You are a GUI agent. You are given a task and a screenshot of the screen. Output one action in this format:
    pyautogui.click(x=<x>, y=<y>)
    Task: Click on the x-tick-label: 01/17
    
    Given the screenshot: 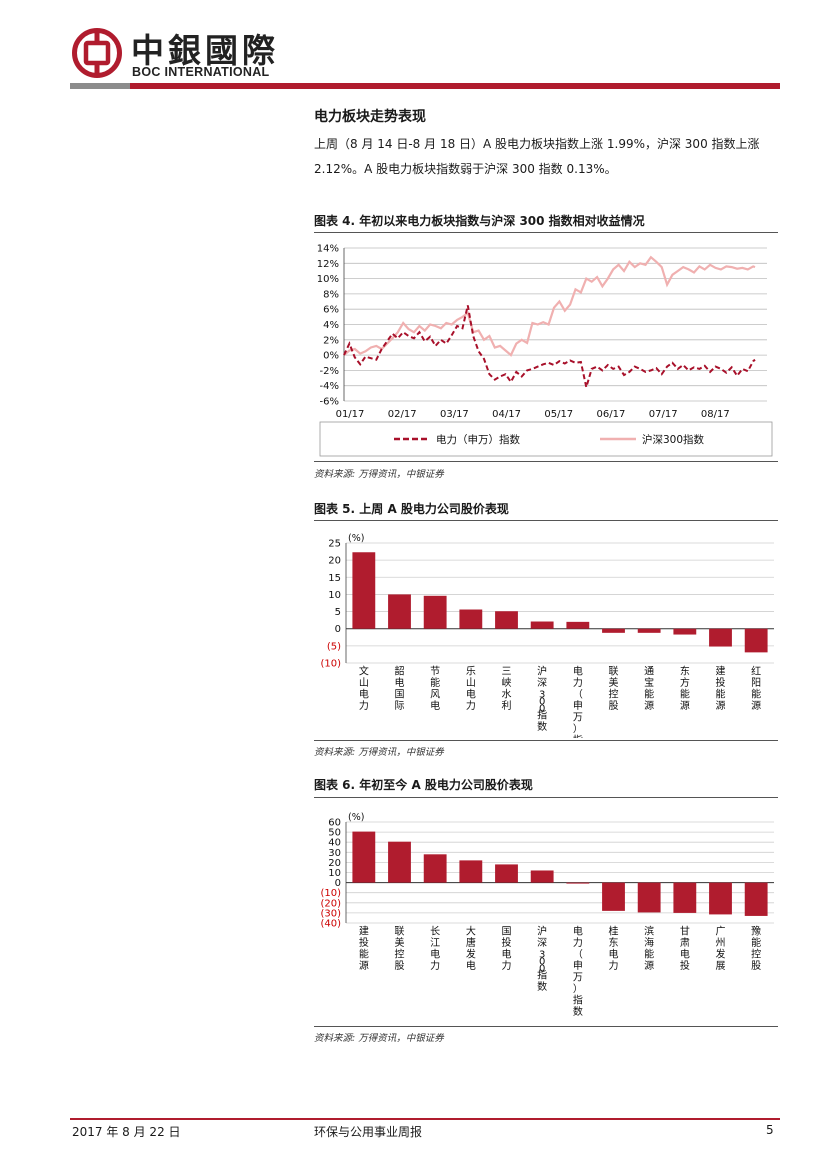 What is the action you would take?
    pyautogui.click(x=350, y=414)
    